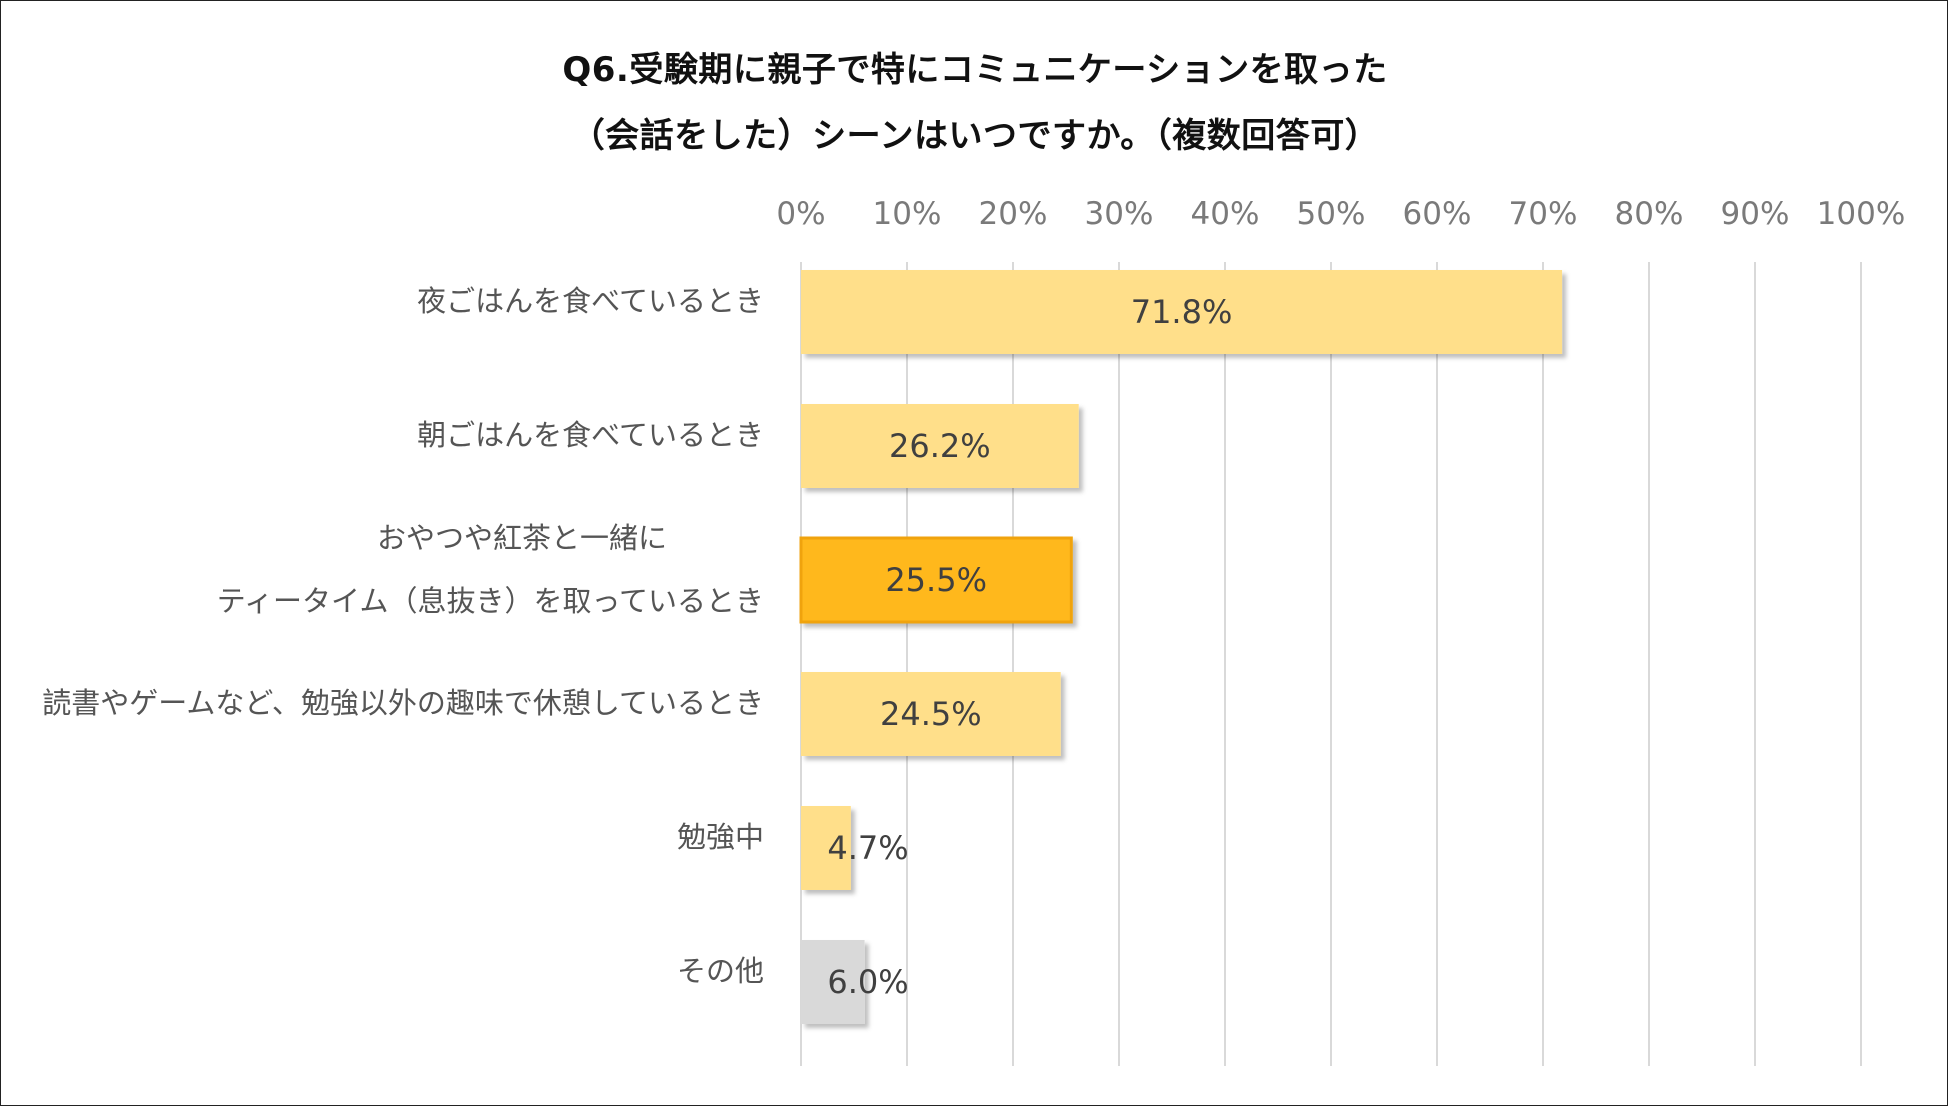 Image resolution: width=1950 pixels, height=1108 pixels. What do you see at coordinates (975, 136) in the screenshot?
I see `chart-title-line-2: （会話をした）シーンはいつですか。（複数回答可）` at bounding box center [975, 136].